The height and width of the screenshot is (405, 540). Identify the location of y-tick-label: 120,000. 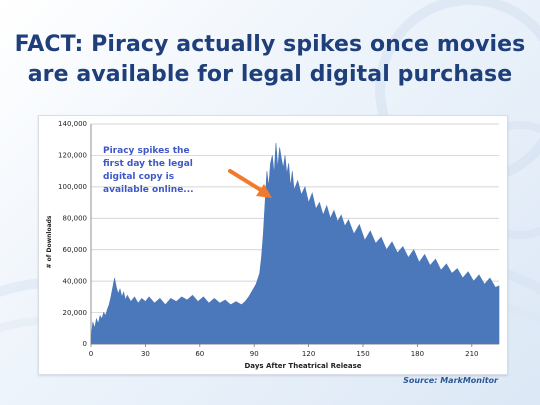
(72, 156).